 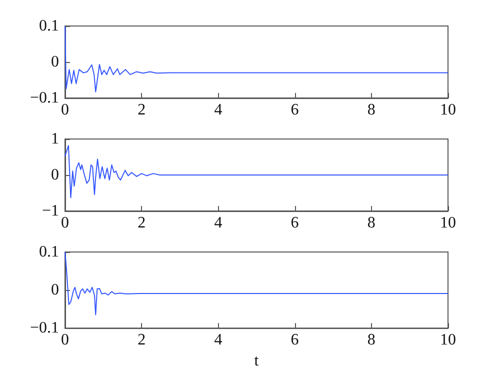 I want to click on y-tick-label: −1, so click(x=50, y=211).